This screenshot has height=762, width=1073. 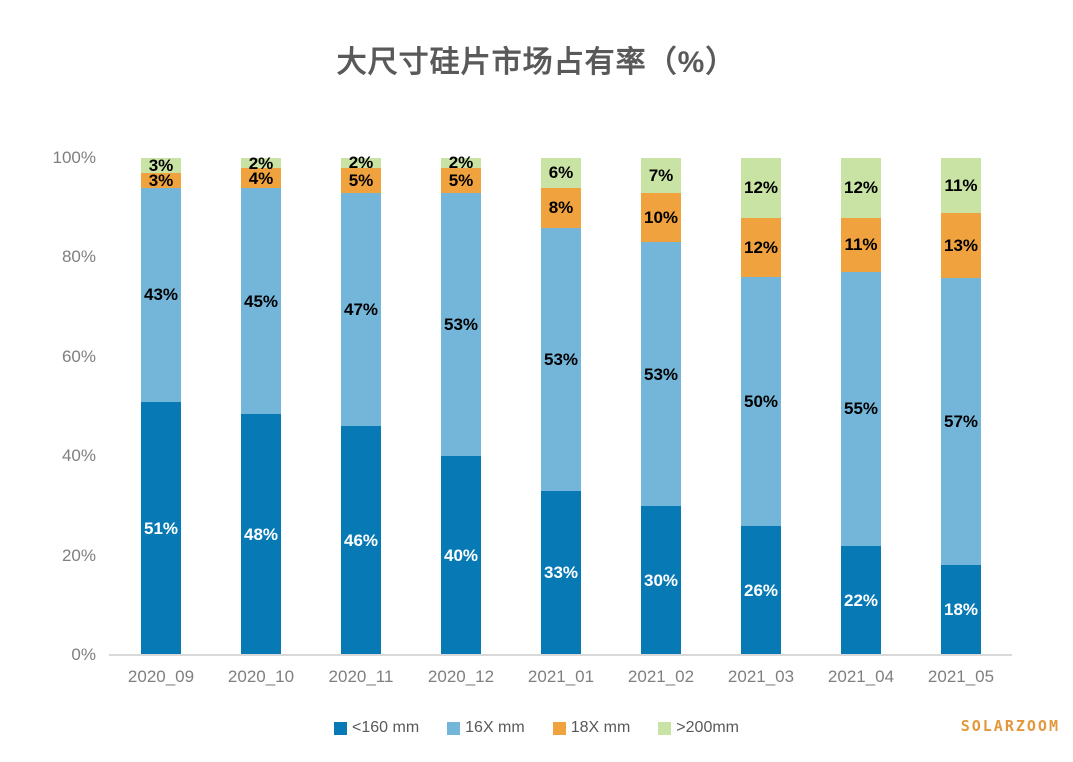 I want to click on legend-label: <160 mm, so click(x=386, y=727).